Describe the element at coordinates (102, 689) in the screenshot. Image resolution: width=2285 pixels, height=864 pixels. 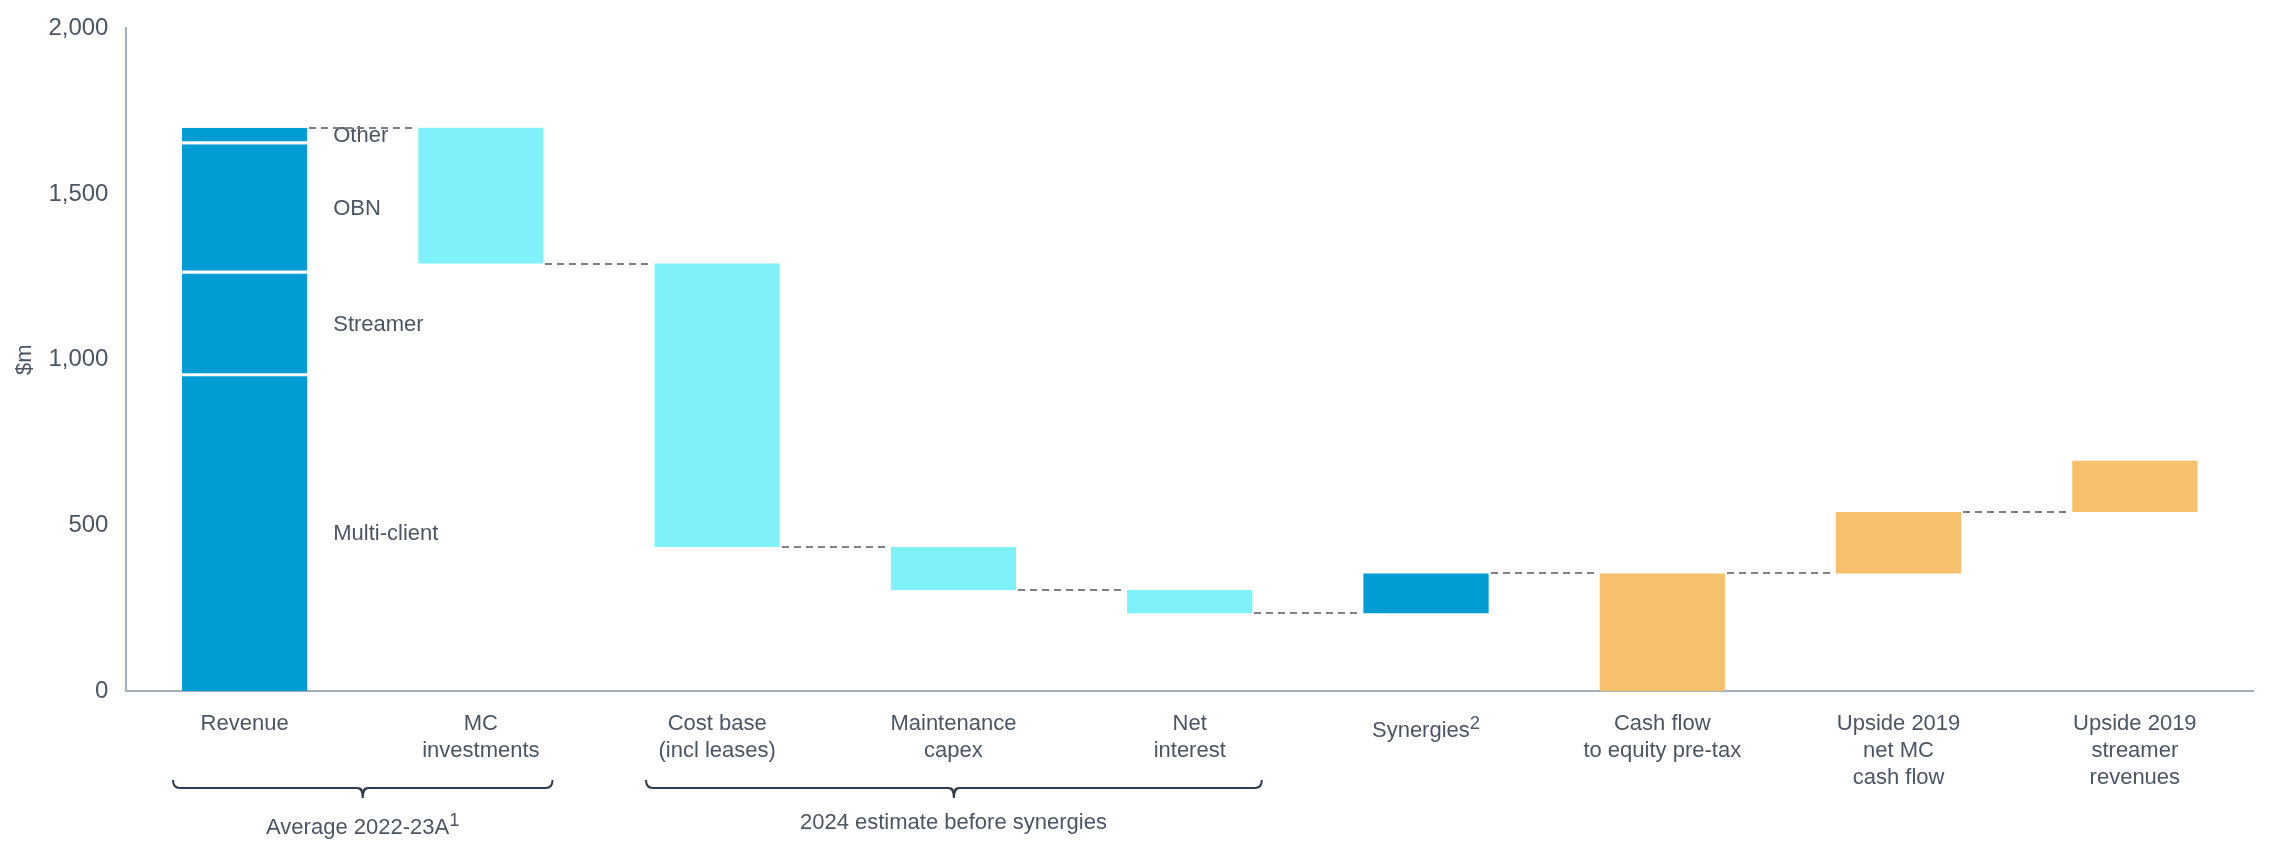
I see `y-tick-label: 0` at that location.